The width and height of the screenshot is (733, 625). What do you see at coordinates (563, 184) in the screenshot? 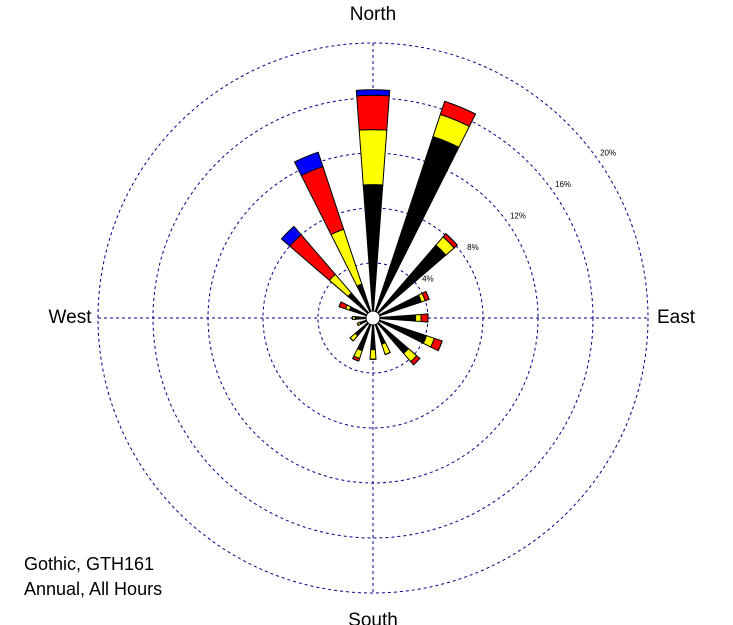
I see `r-tick-label: 16%` at bounding box center [563, 184].